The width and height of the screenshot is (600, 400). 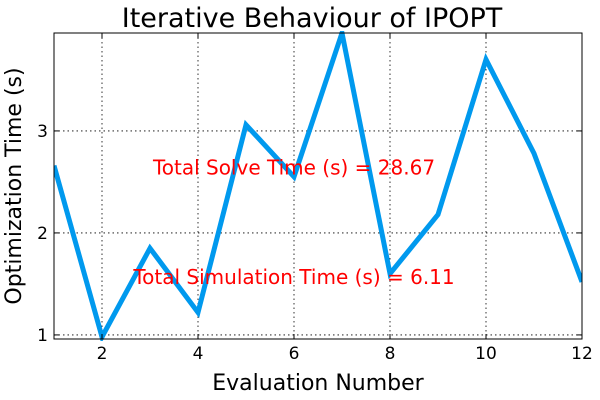 What do you see at coordinates (312, 18) in the screenshot?
I see `chart-title: Iterative Behaviour of IPOPT` at bounding box center [312, 18].